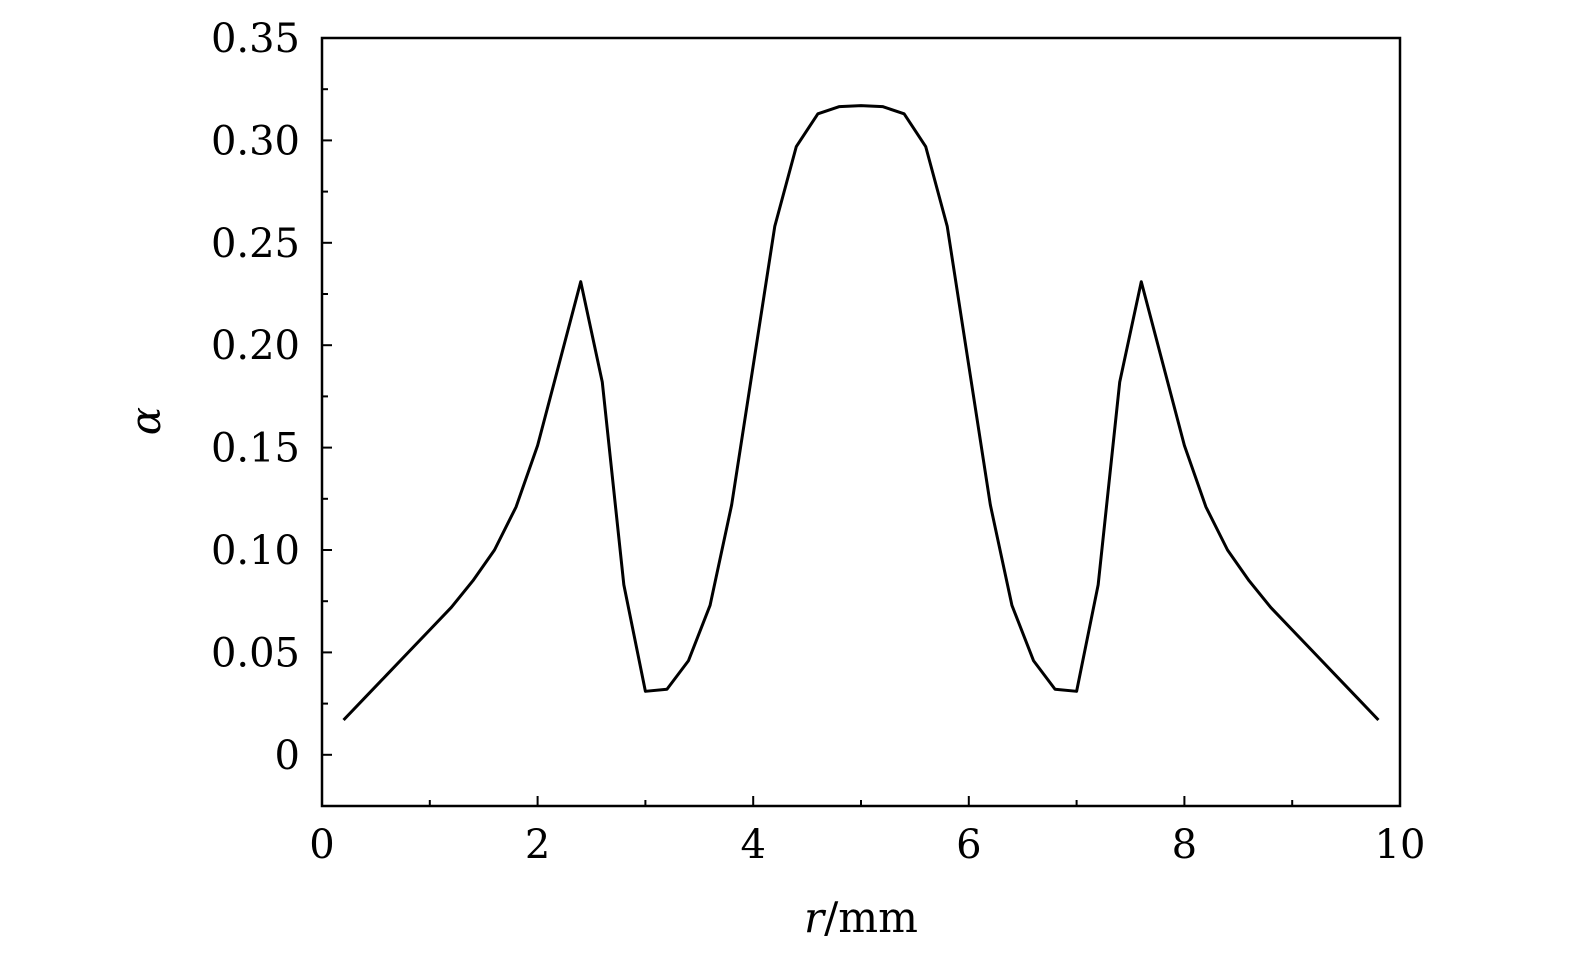 This screenshot has width=1575, height=961. What do you see at coordinates (867, 845) in the screenshot?
I see `x-tick-labels: 0 2 4 6 8 10` at bounding box center [867, 845].